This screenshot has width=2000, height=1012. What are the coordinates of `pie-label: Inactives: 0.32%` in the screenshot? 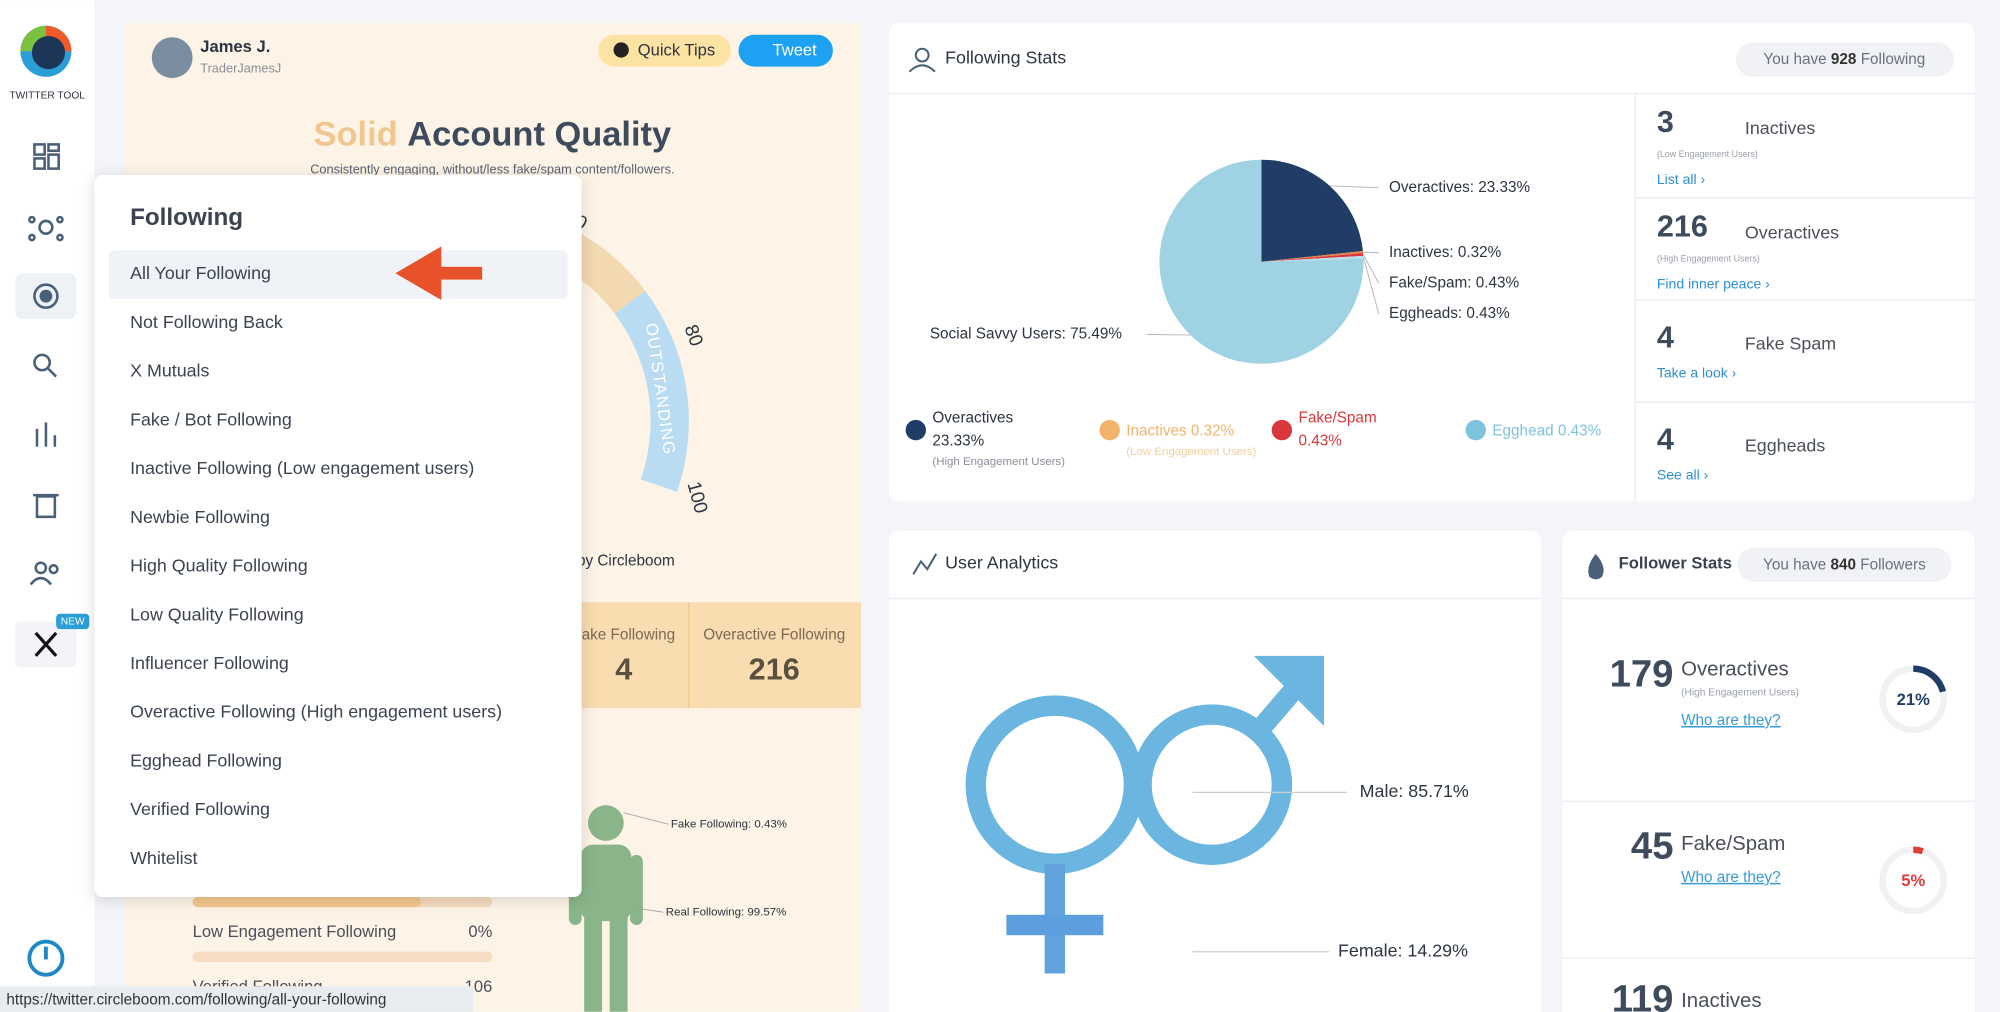 It's located at (1445, 252).